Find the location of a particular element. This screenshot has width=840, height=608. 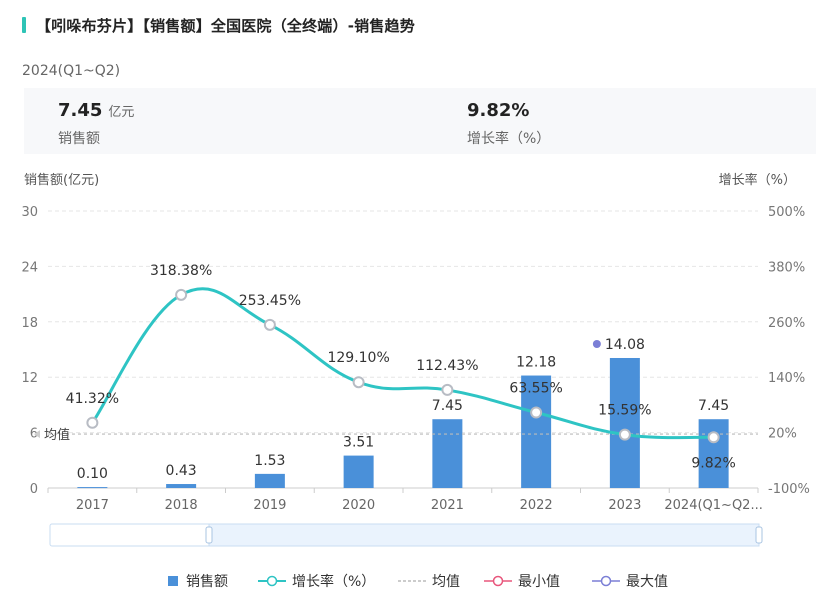

left-tick-label: 0 is located at coordinates (34, 489).